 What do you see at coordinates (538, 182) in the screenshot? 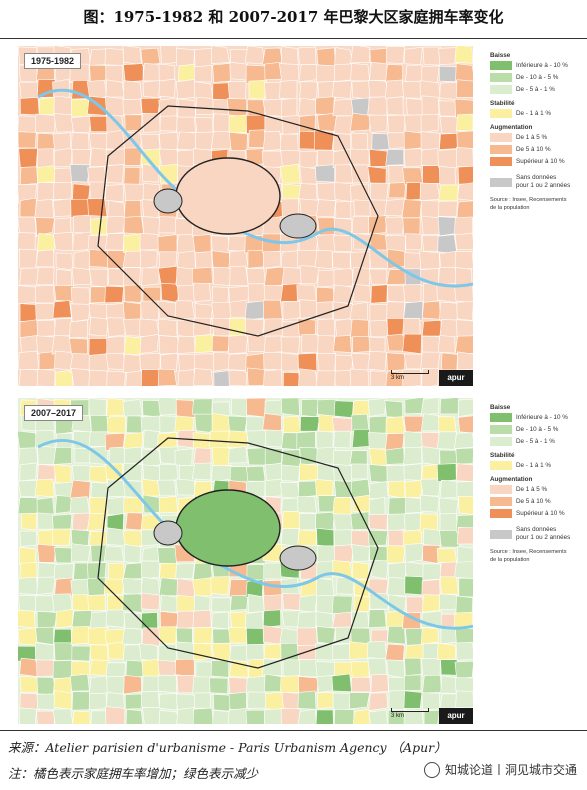
I see `legend-item-nodata: Sans données pour 1 ou 2 années` at bounding box center [538, 182].